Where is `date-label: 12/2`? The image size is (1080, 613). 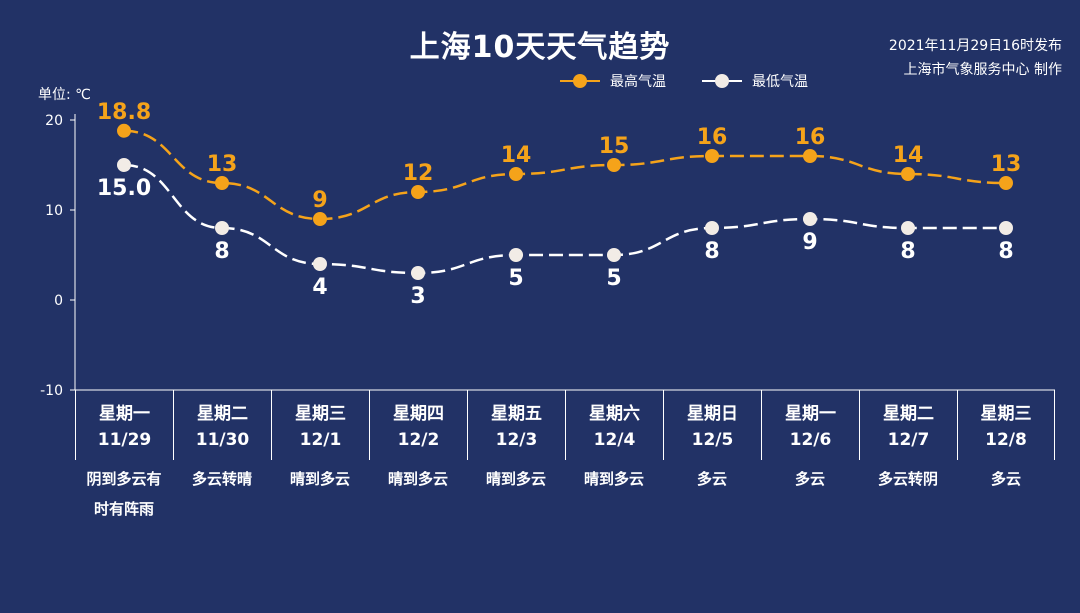 date-label: 12/2 is located at coordinates (418, 440).